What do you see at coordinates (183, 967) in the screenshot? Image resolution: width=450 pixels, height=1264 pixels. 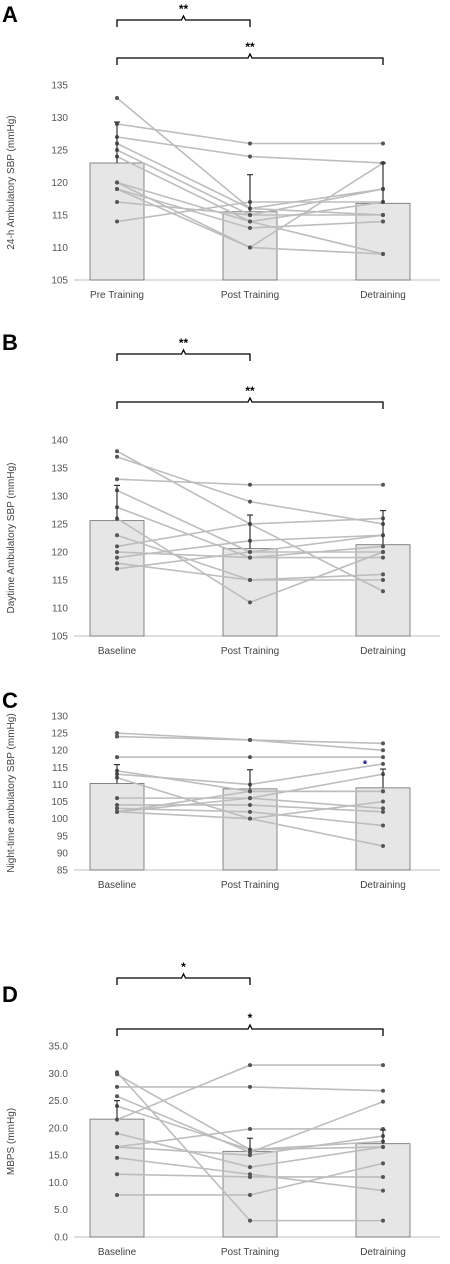 I see `panel-d-significance-label: *` at bounding box center [183, 967].